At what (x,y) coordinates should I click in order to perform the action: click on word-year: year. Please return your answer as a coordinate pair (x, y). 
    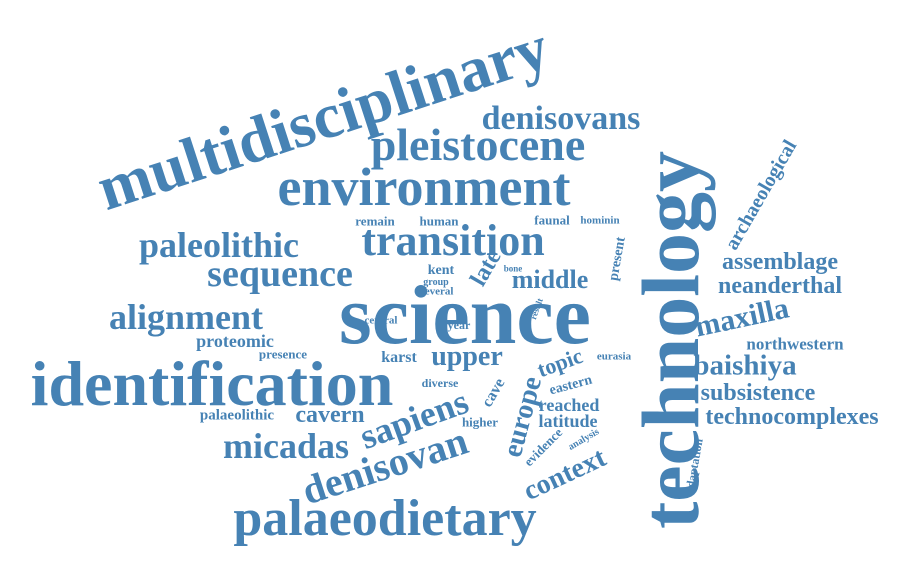
    Looking at the image, I should click on (459, 325).